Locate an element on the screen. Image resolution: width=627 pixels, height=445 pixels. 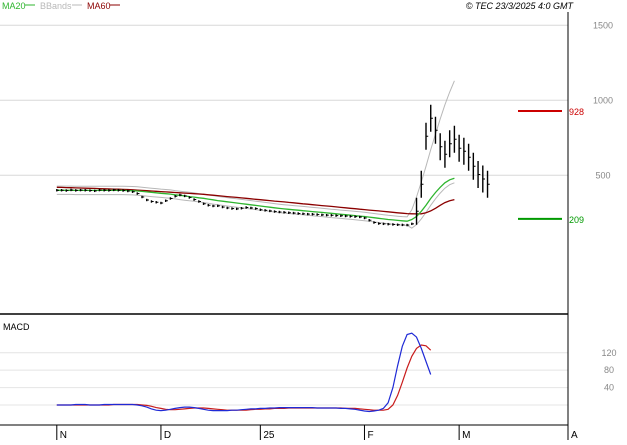
legend: MA20 BBands MA60 is located at coordinates (61, 6).